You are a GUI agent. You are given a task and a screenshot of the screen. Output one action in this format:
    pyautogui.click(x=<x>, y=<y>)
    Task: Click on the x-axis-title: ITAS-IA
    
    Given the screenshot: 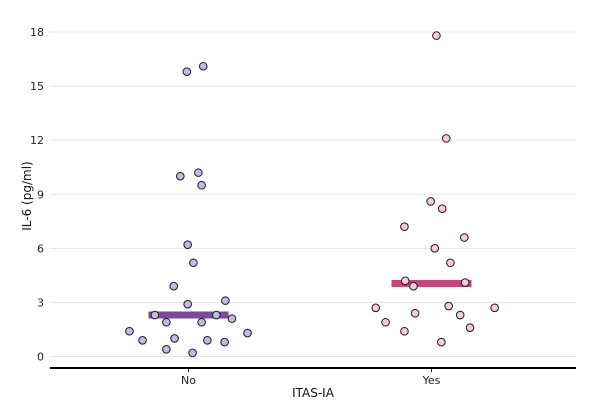 What is the action you would take?
    pyautogui.click(x=313, y=393)
    